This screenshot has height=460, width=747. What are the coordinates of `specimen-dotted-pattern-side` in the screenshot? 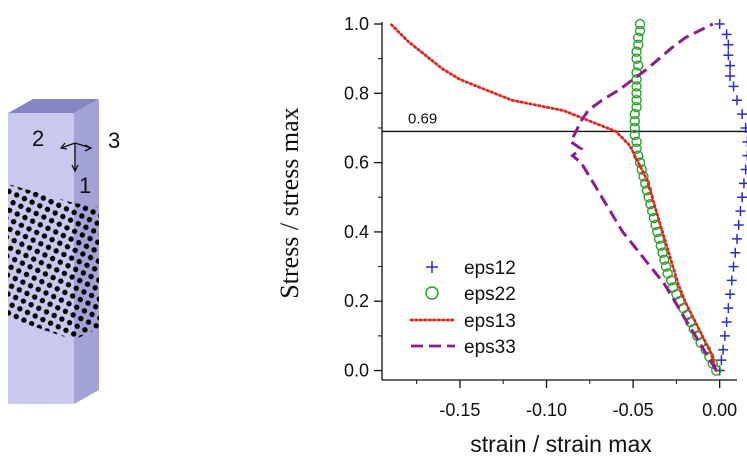 It's located at (86, 271).